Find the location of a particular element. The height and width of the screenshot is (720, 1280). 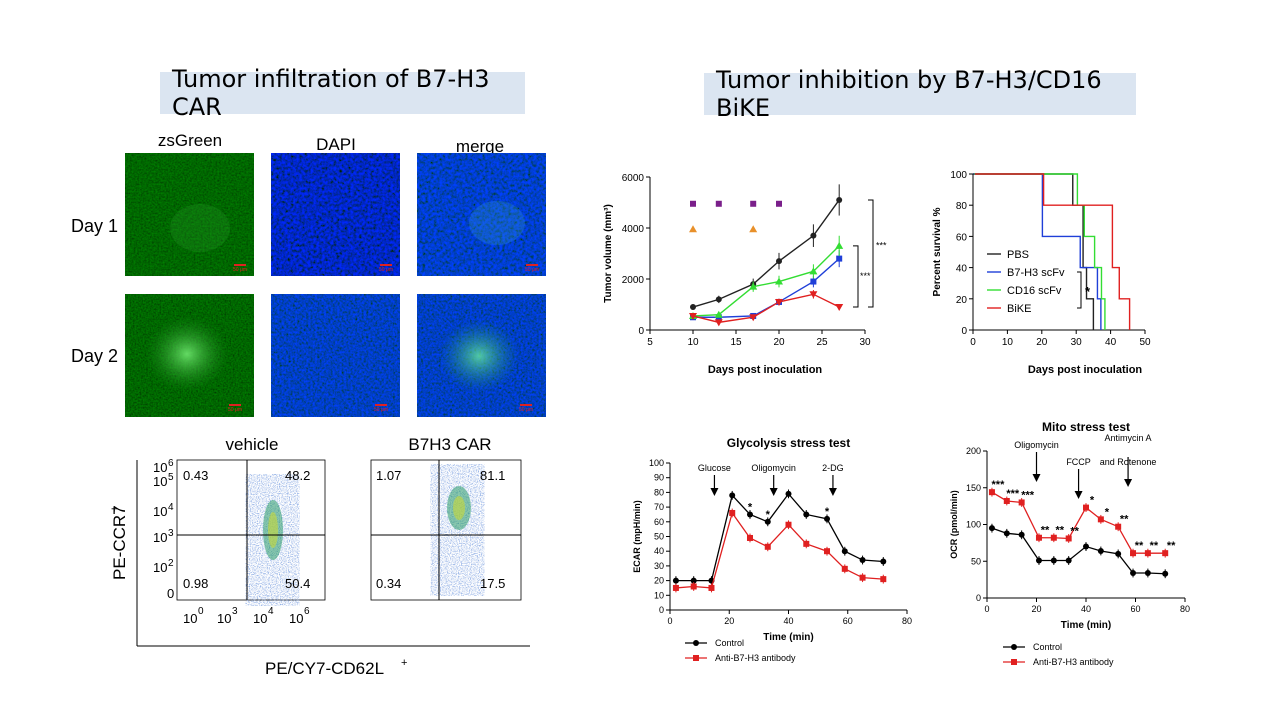

survival-line-cd16-scfv is located at coordinates (1040, 251).